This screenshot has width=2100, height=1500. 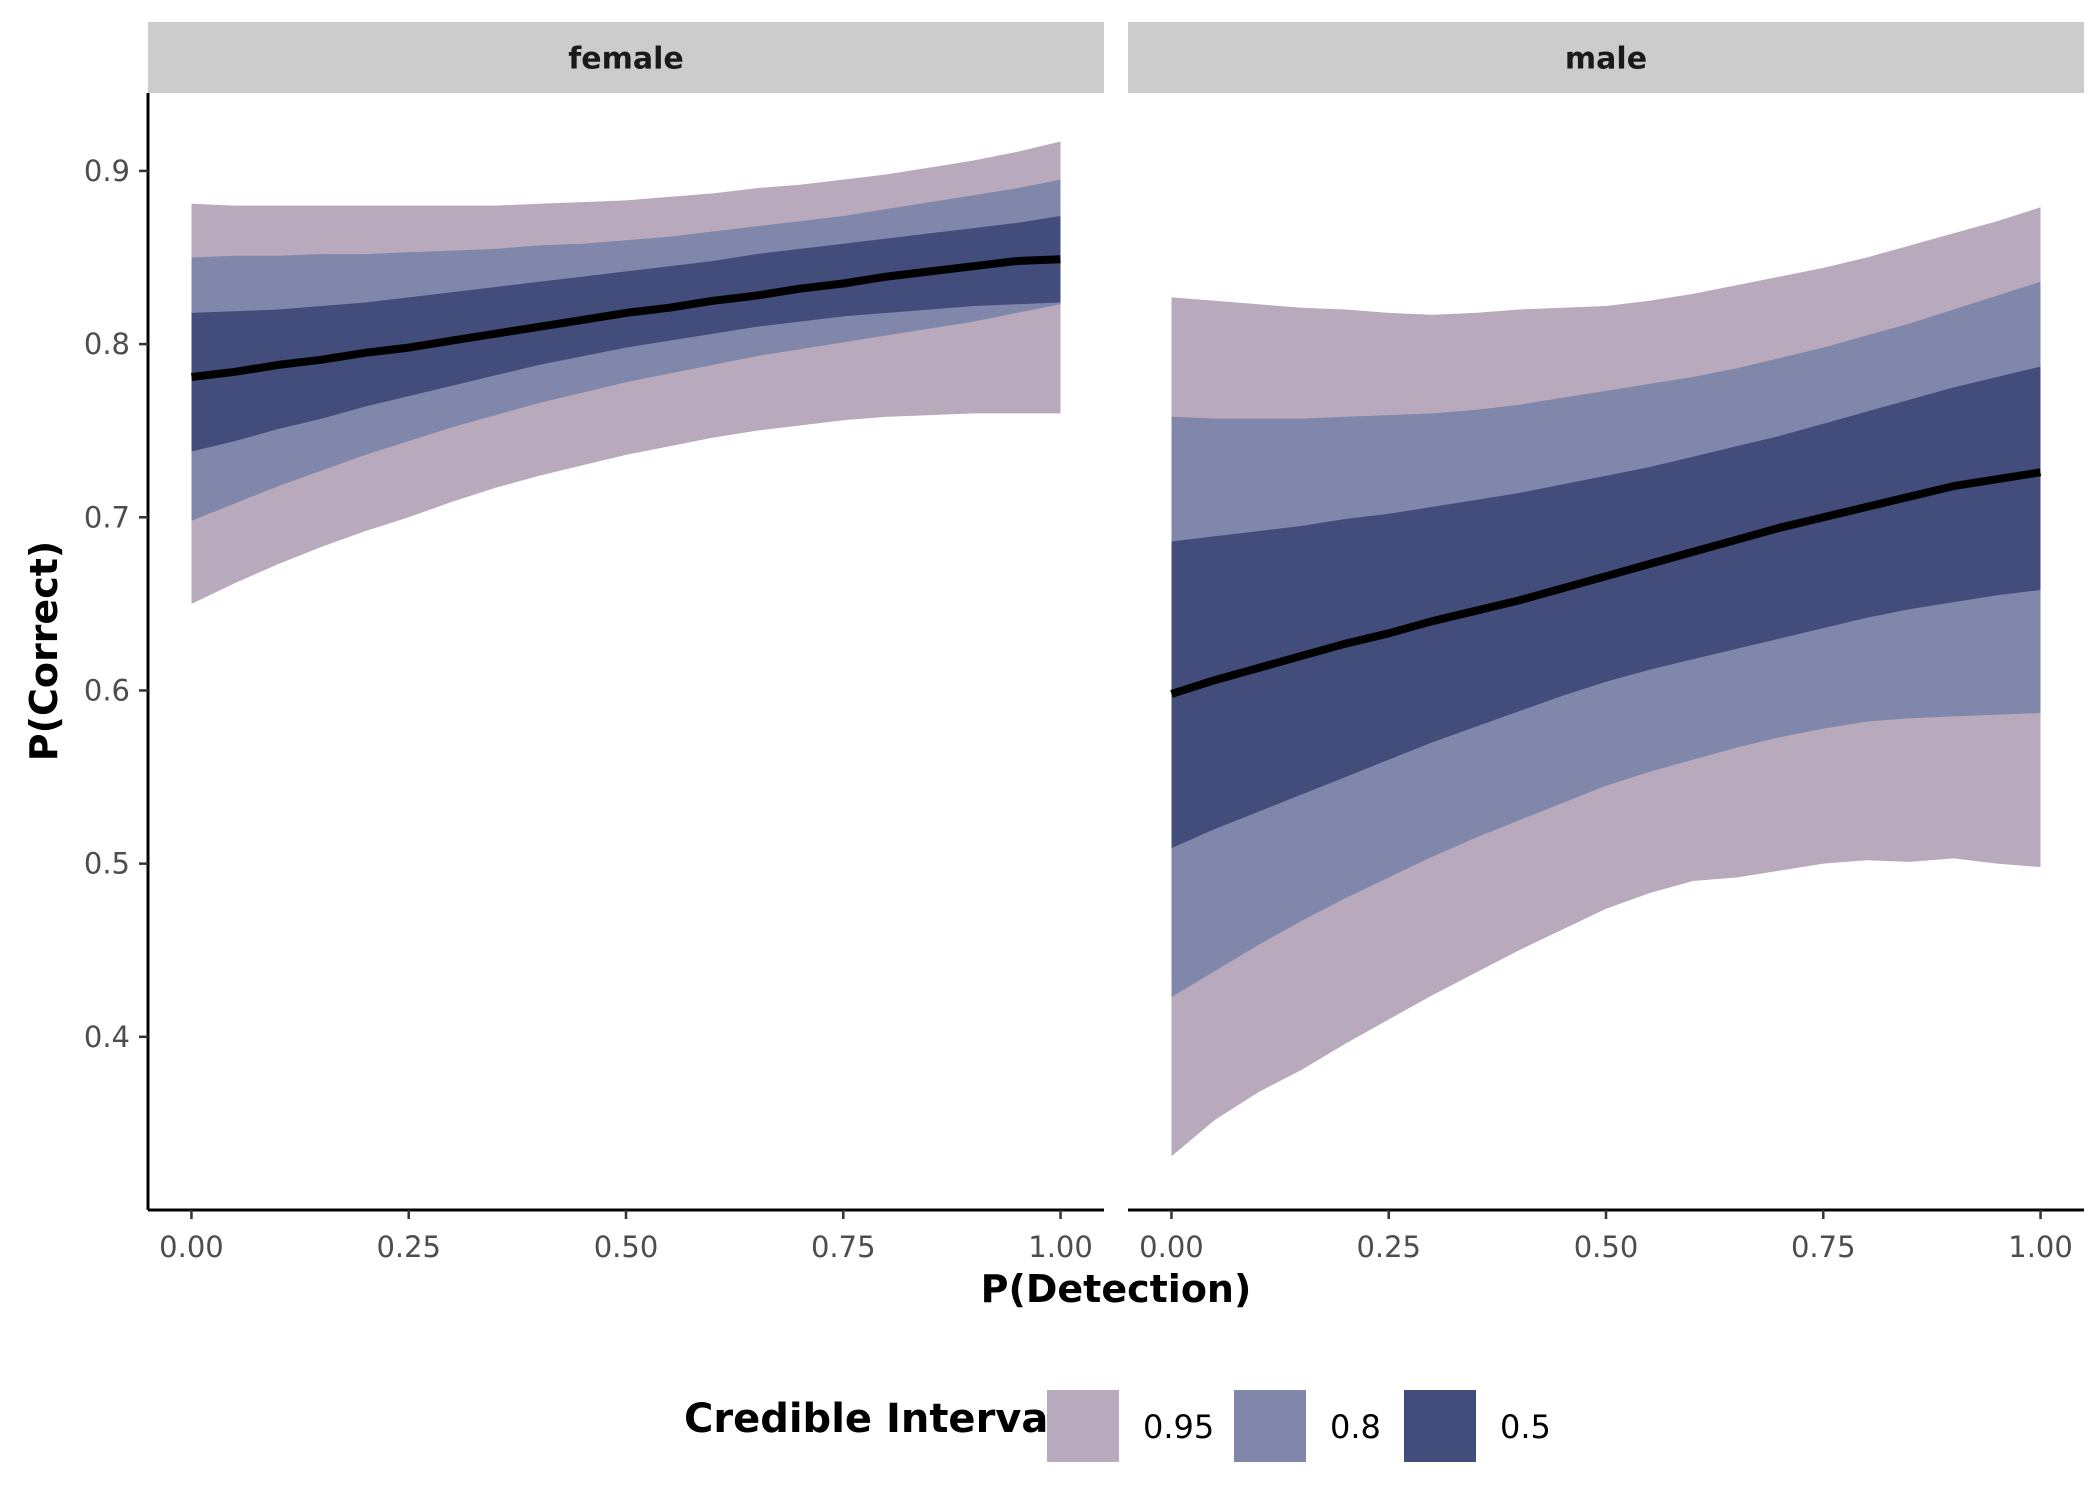 What do you see at coordinates (1116, 1289) in the screenshot?
I see `x-axis-title: P(Detection)` at bounding box center [1116, 1289].